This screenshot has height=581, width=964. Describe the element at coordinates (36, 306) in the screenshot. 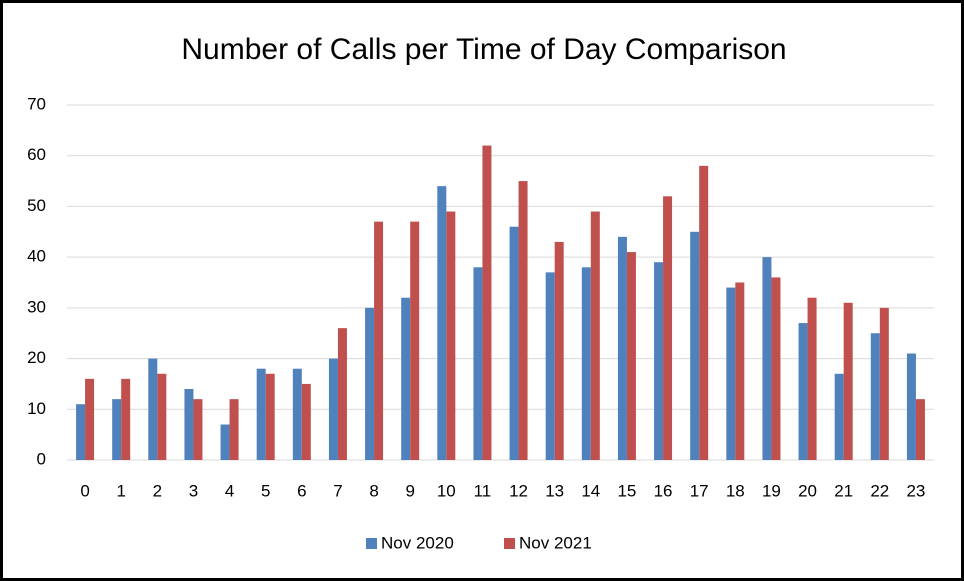

I see `y-tick-label: 30` at that location.